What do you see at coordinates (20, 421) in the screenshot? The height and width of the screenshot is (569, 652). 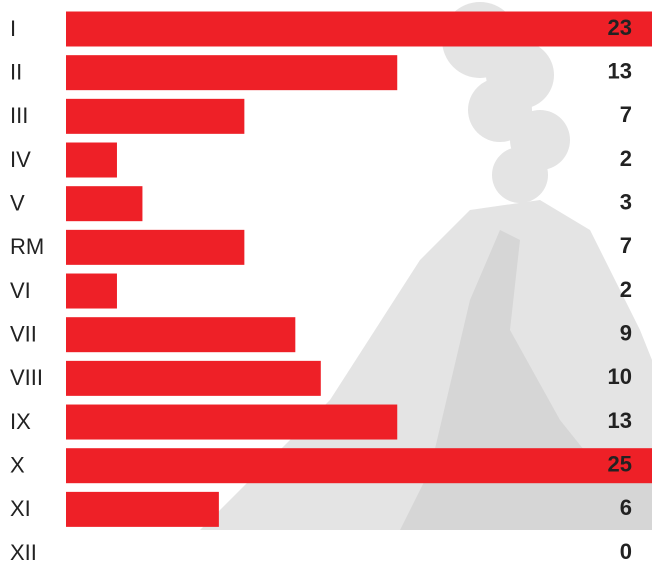 I see `category-label: IX` at bounding box center [20, 421].